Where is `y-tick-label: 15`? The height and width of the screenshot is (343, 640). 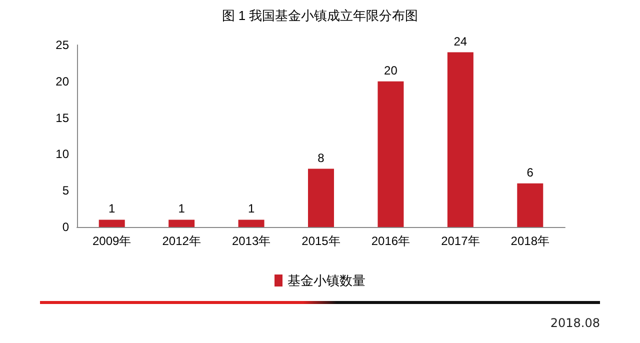
y-tick-label: 15 is located at coordinates (63, 117).